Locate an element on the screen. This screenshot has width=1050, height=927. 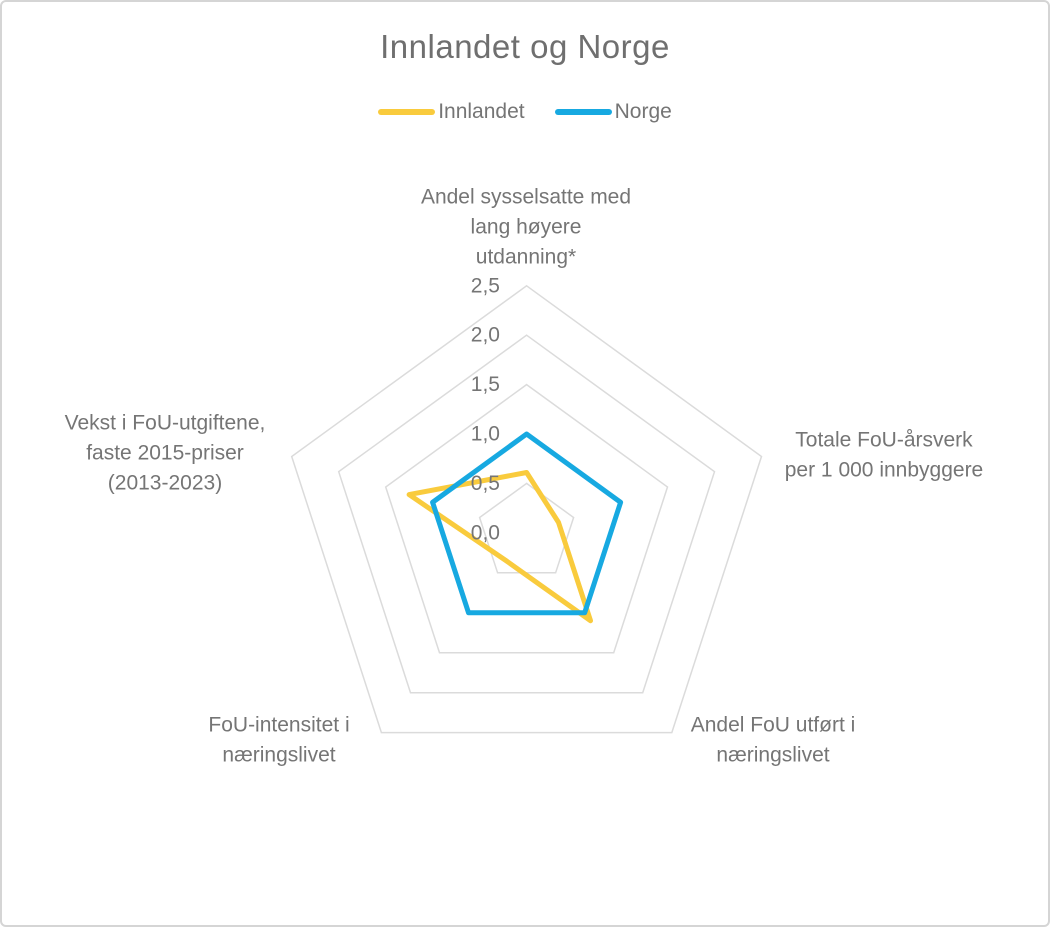
legend-item-norge: Norge is located at coordinates (613, 112).